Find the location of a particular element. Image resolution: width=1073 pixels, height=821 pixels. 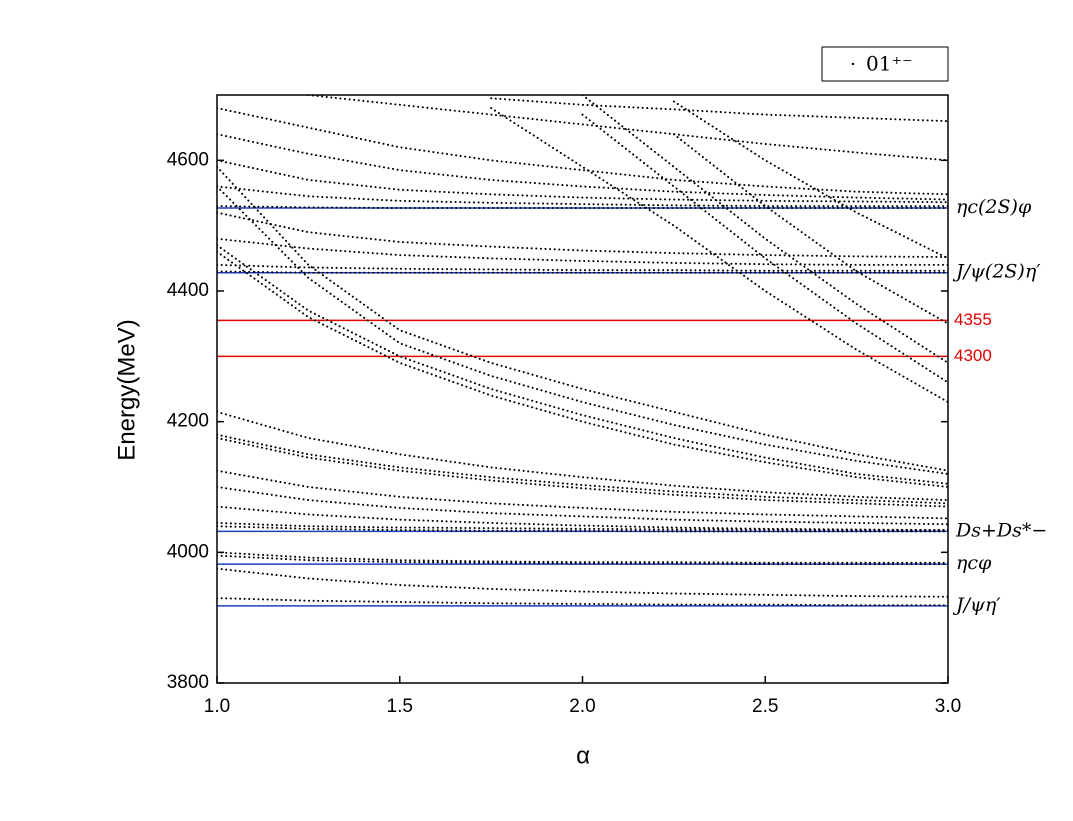

y-tick-label: 3800 is located at coordinates (188, 682).